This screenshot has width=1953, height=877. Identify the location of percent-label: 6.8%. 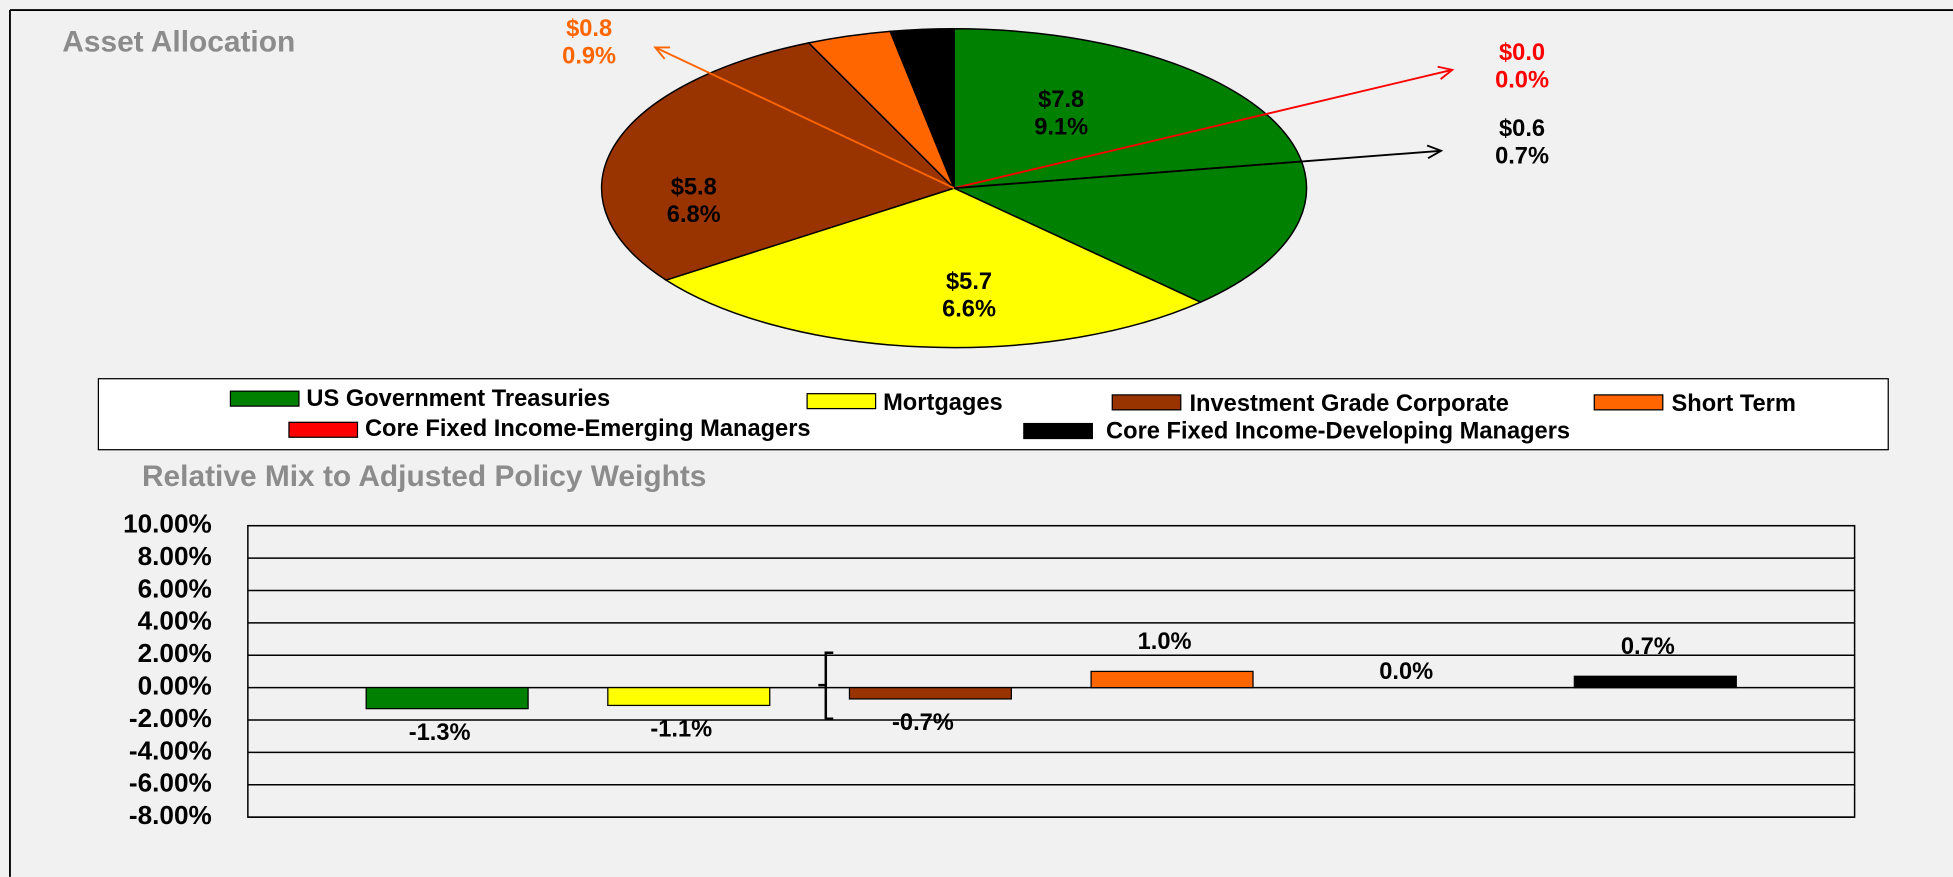
(694, 215).